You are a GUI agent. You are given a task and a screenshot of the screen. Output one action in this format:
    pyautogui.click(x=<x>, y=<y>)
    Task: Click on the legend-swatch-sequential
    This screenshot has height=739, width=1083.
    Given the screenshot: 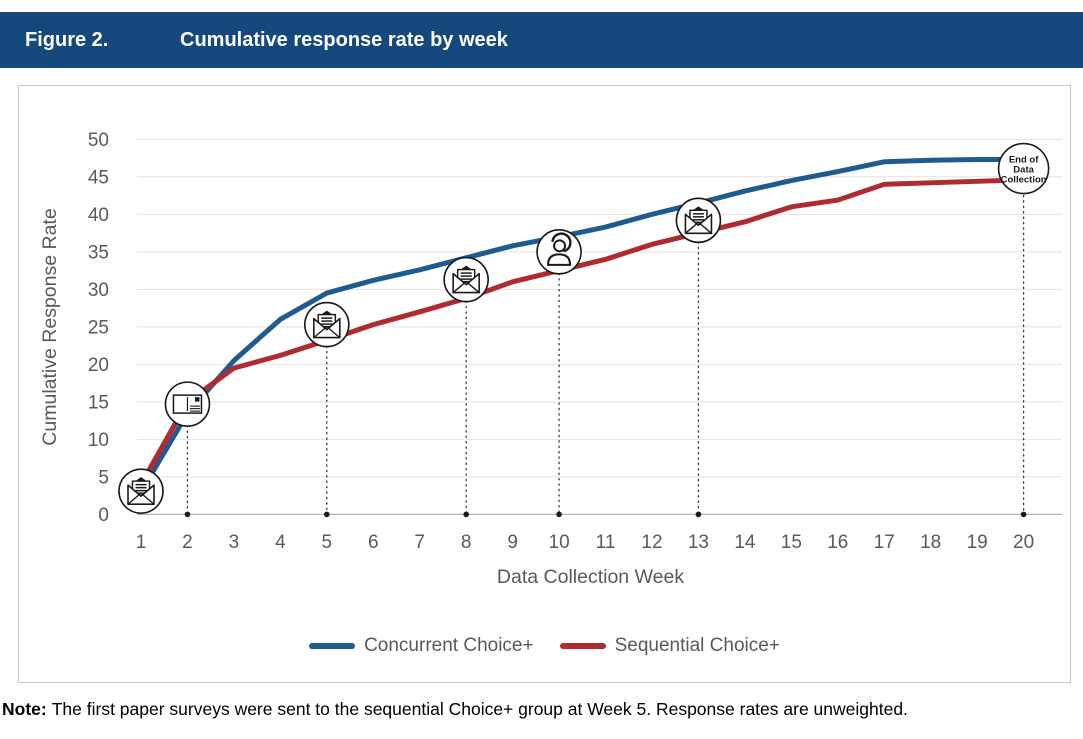 What is the action you would take?
    pyautogui.click(x=582, y=646)
    